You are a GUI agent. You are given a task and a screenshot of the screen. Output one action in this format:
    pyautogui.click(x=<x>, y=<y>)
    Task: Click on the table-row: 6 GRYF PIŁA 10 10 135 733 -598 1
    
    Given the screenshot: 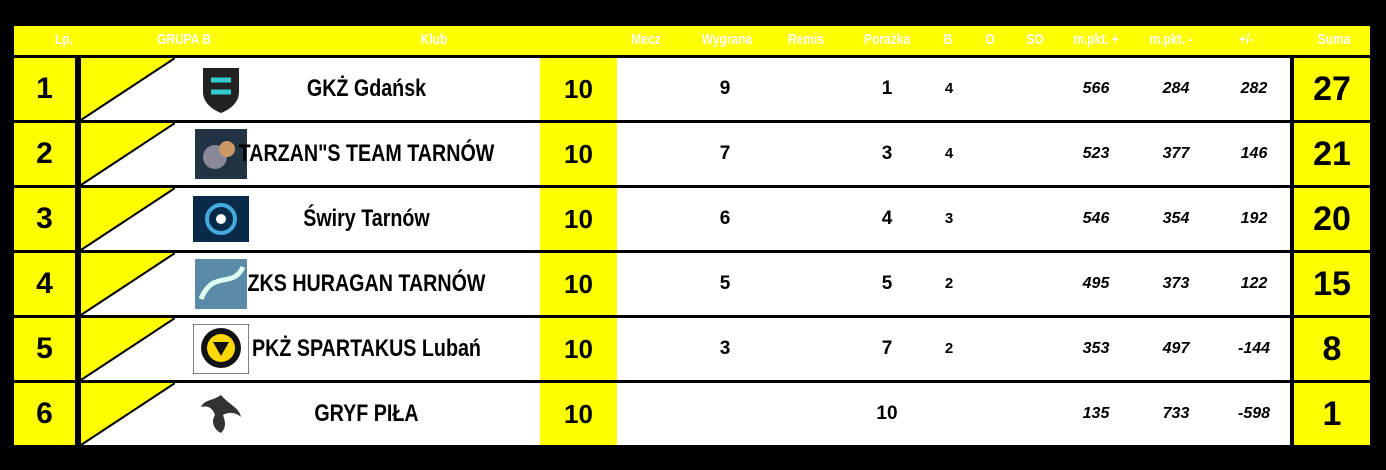 What is the action you would take?
    pyautogui.click(x=692, y=414)
    